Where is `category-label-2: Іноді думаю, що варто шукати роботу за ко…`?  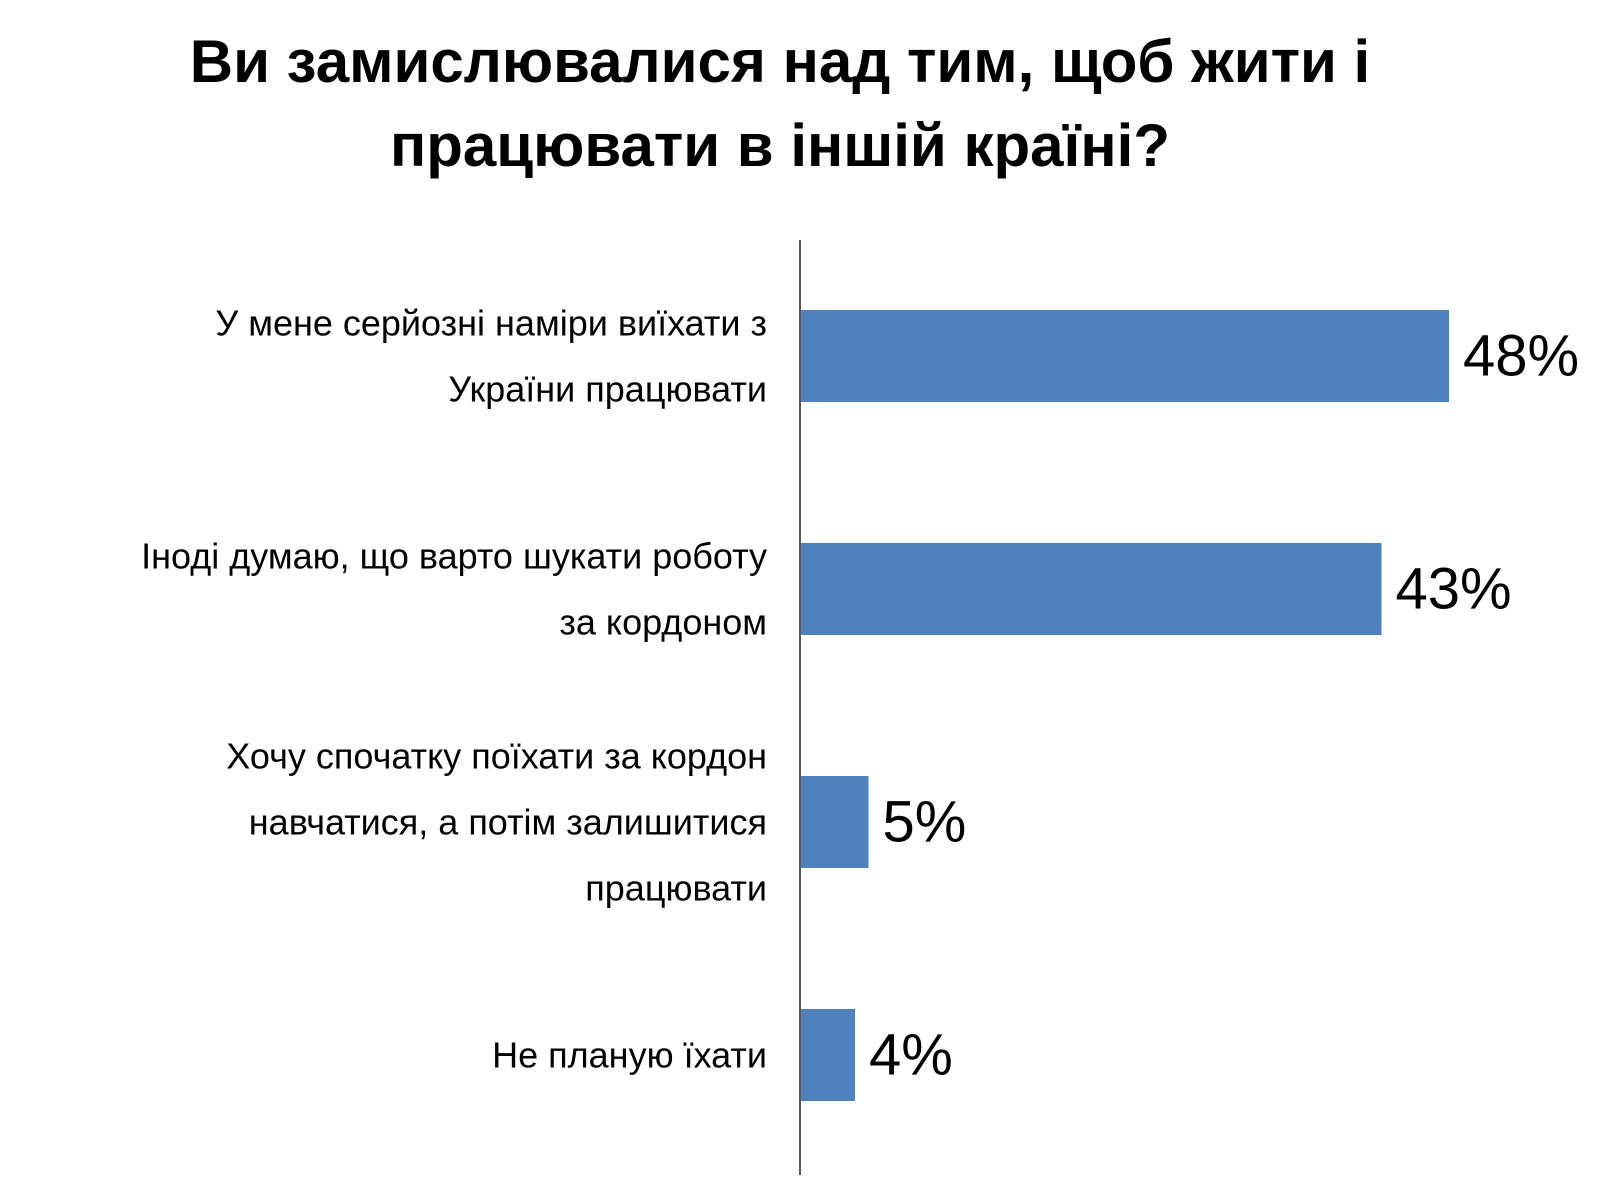
category-label-2: Іноді думаю, що варто шукати роботу за ко… is located at coordinates (454, 589).